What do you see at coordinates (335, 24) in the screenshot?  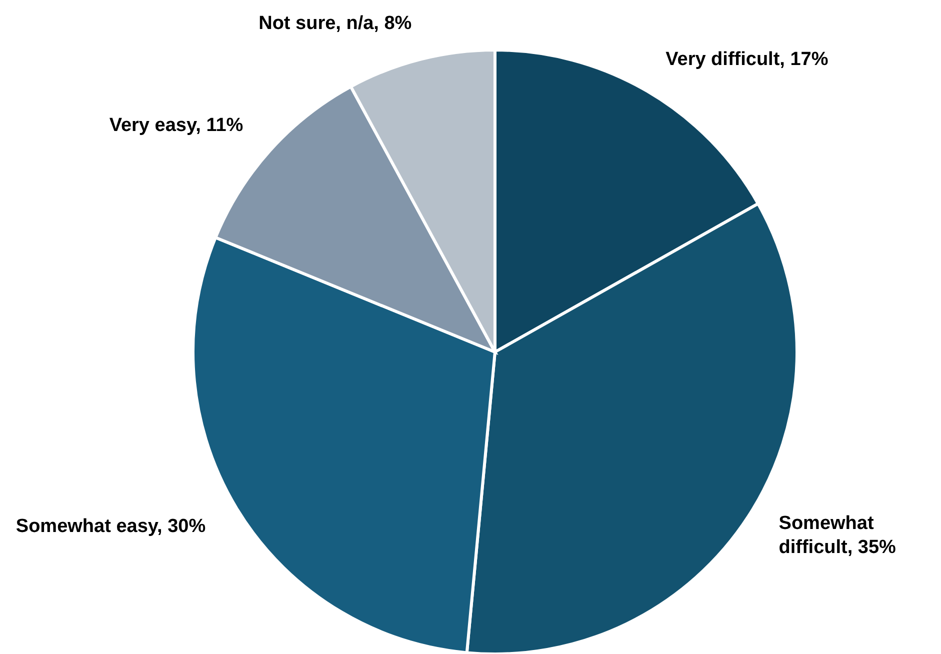 I see `slice-label: Not sure, n/a, 8%` at bounding box center [335, 24].